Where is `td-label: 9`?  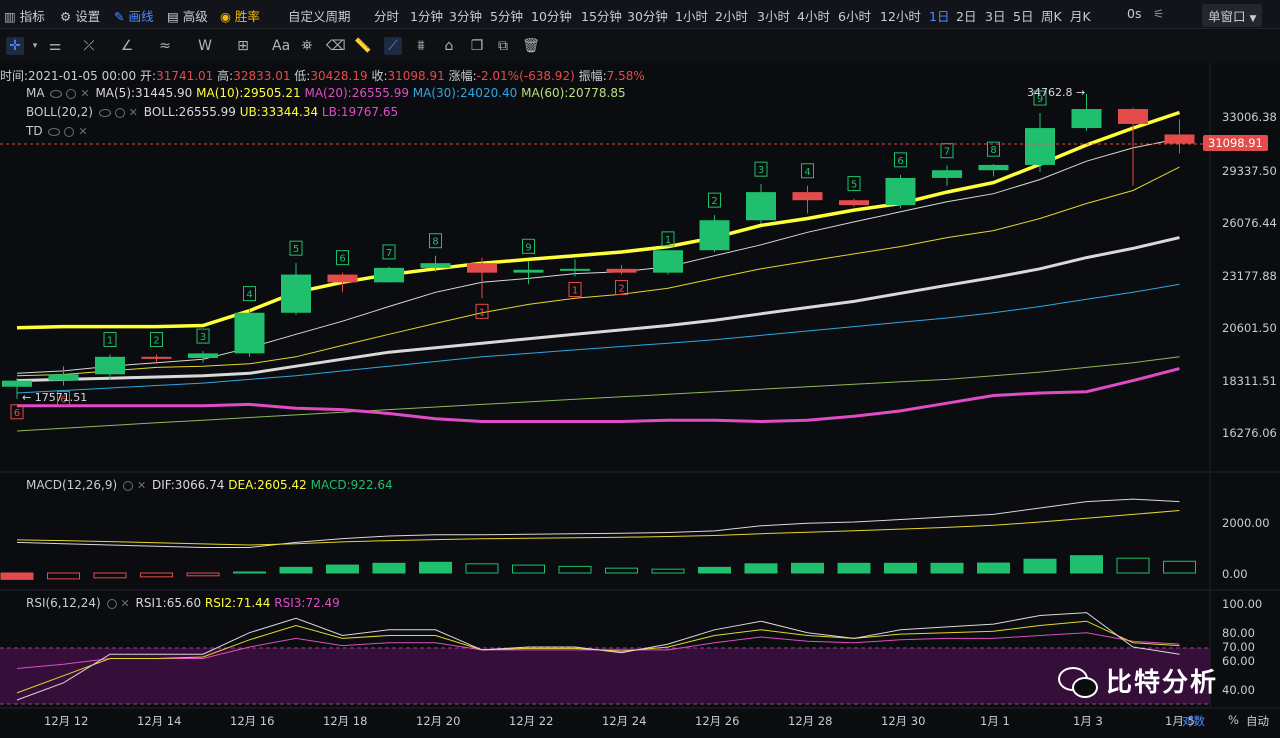
td-label: 9 is located at coordinates (528, 247).